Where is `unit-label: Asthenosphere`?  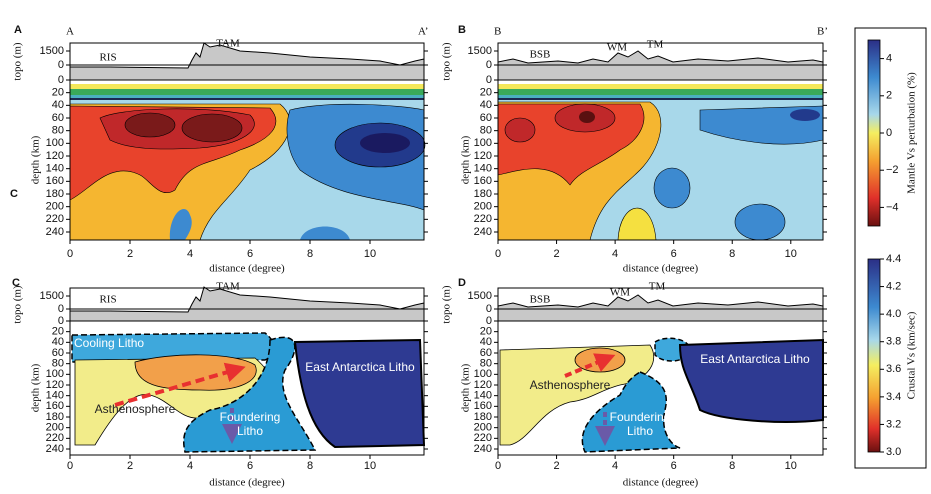
unit-label: Asthenosphere is located at coordinates (570, 385).